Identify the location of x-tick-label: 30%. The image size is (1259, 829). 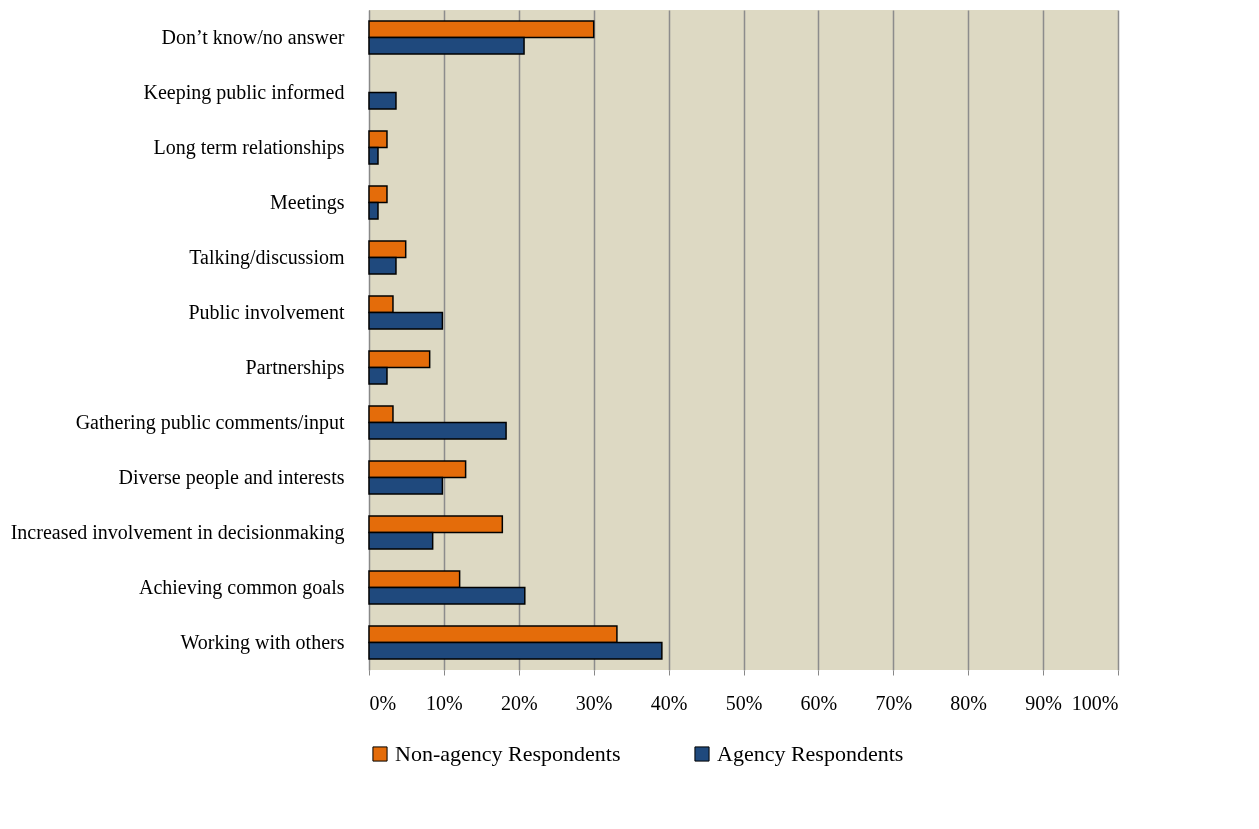
(594, 702).